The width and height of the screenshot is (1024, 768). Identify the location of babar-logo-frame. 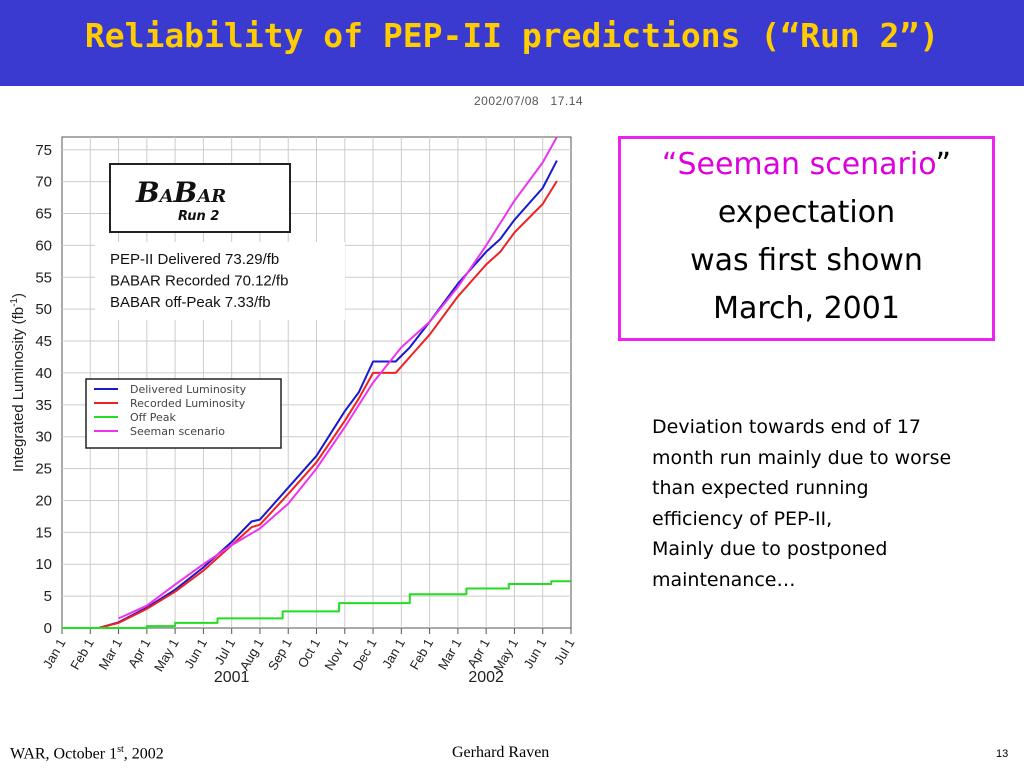
(200, 198).